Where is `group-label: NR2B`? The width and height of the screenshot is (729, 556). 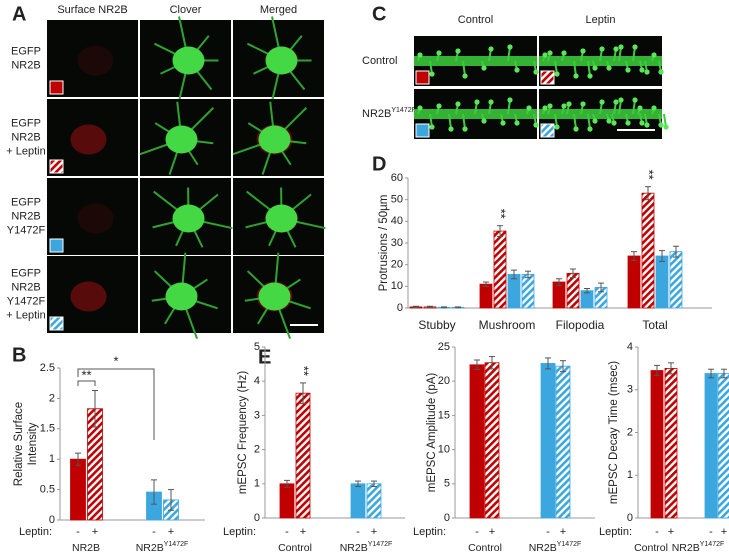 group-label: NR2B is located at coordinates (86, 548).